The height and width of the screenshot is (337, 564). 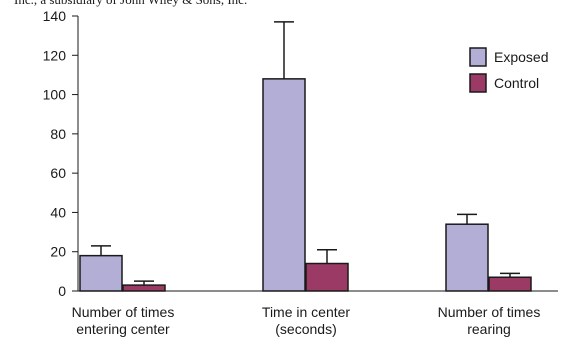 I want to click on legend-label-exposed: Exposed, so click(x=521, y=57).